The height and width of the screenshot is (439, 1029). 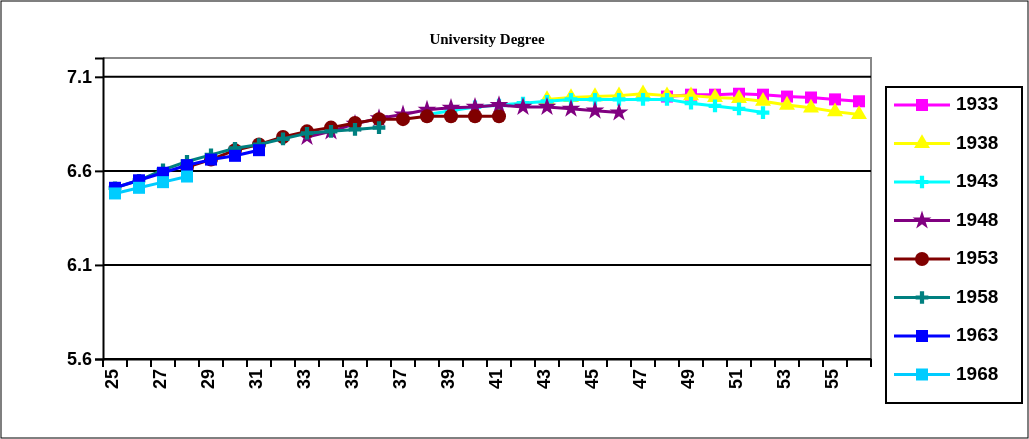 What do you see at coordinates (111, 379) in the screenshot?
I see `x-tick-label: 25` at bounding box center [111, 379].